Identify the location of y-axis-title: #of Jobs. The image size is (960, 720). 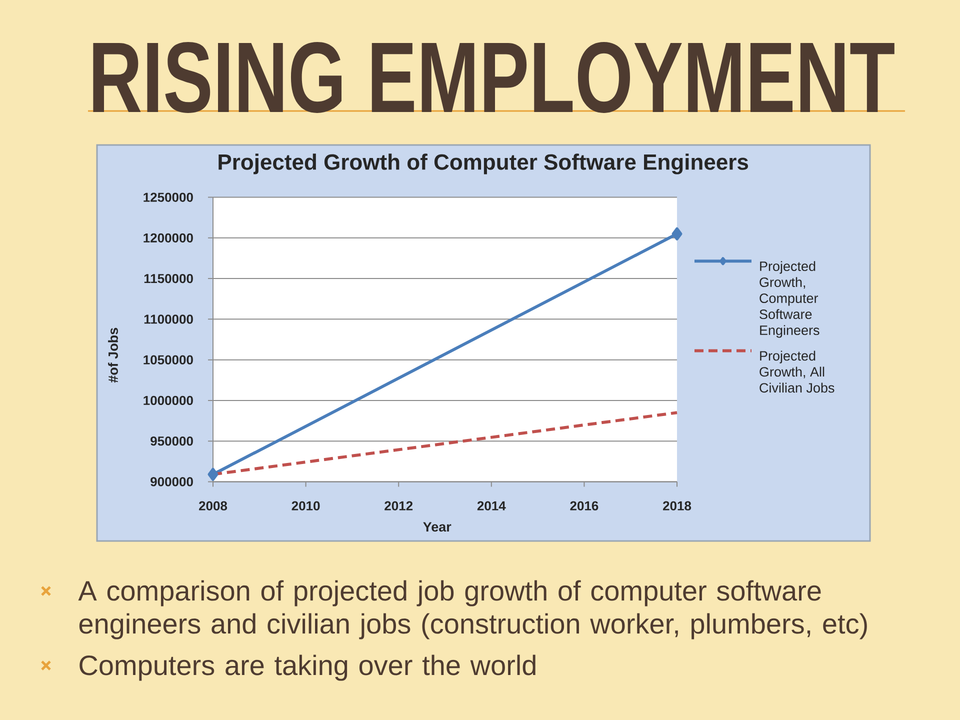
(113, 355).